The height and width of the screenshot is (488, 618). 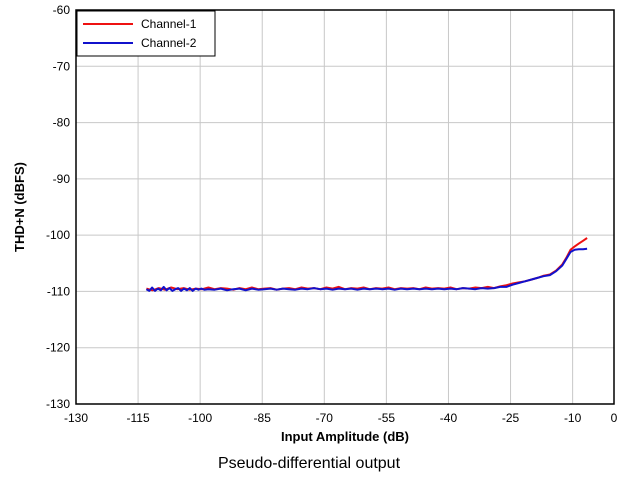 What do you see at coordinates (345, 436) in the screenshot?
I see `x-axis-label: Input Amplitude (dB)` at bounding box center [345, 436].